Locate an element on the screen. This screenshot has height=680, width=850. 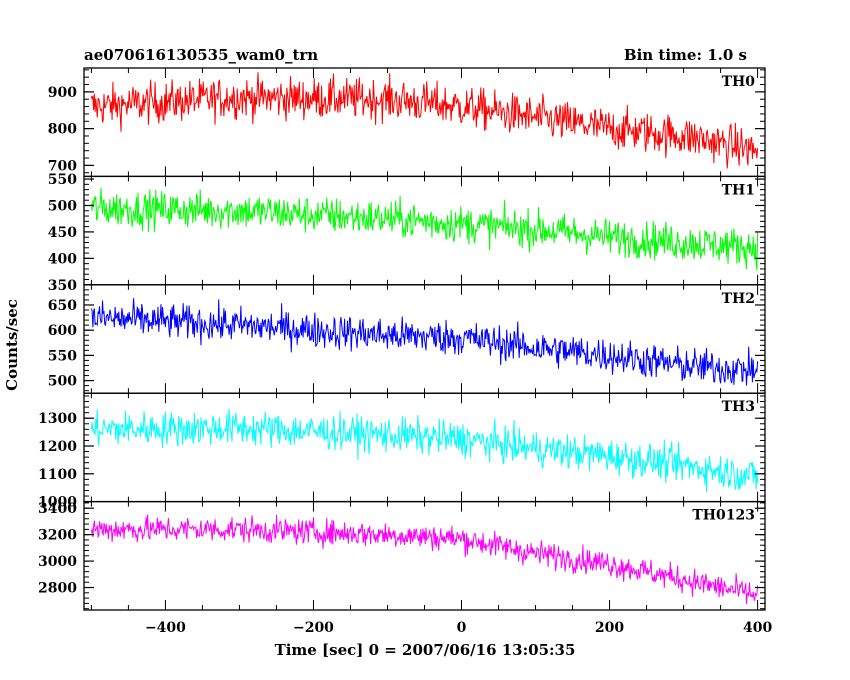
panel-th0: 700 800 900 TH0 is located at coordinates (407, 122).